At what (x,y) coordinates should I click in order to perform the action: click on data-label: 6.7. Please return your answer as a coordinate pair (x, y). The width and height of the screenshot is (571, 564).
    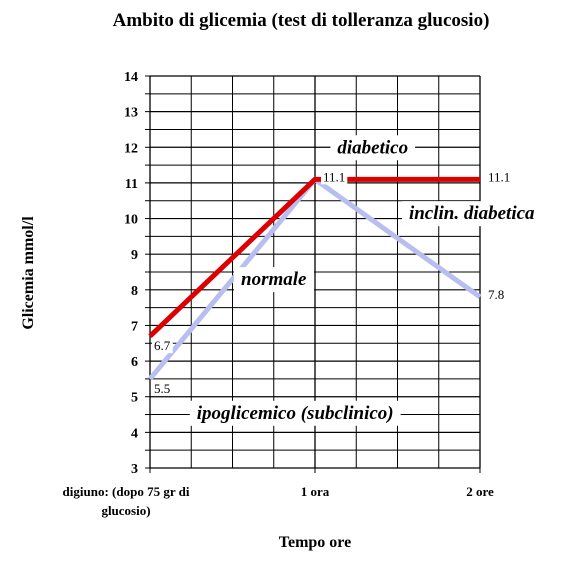
    Looking at the image, I should click on (162, 345).